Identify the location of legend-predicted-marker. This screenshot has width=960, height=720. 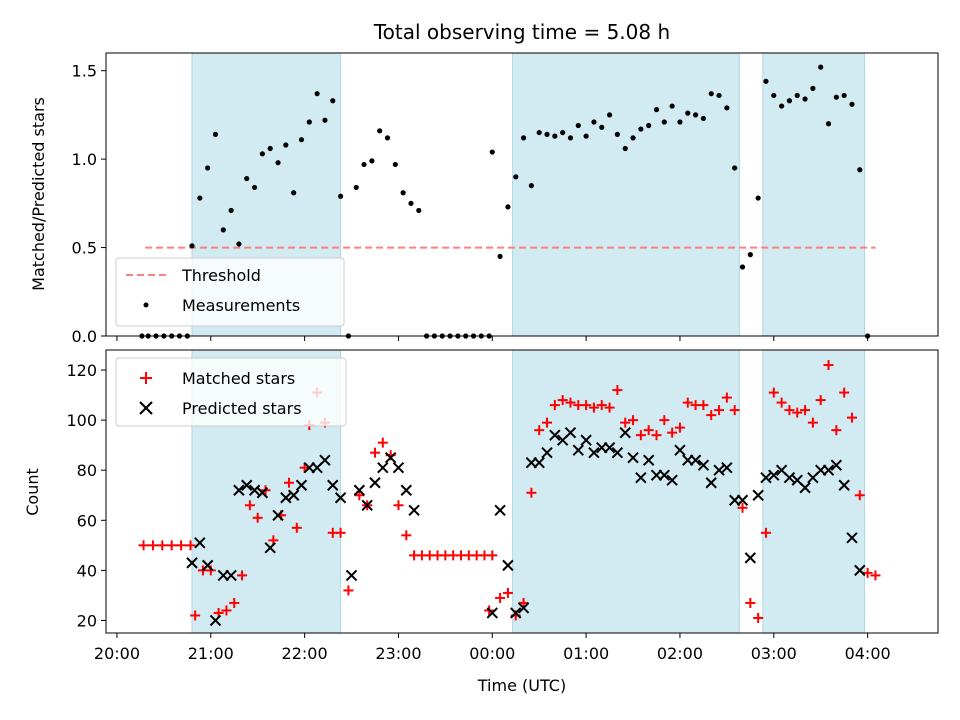
(146, 408).